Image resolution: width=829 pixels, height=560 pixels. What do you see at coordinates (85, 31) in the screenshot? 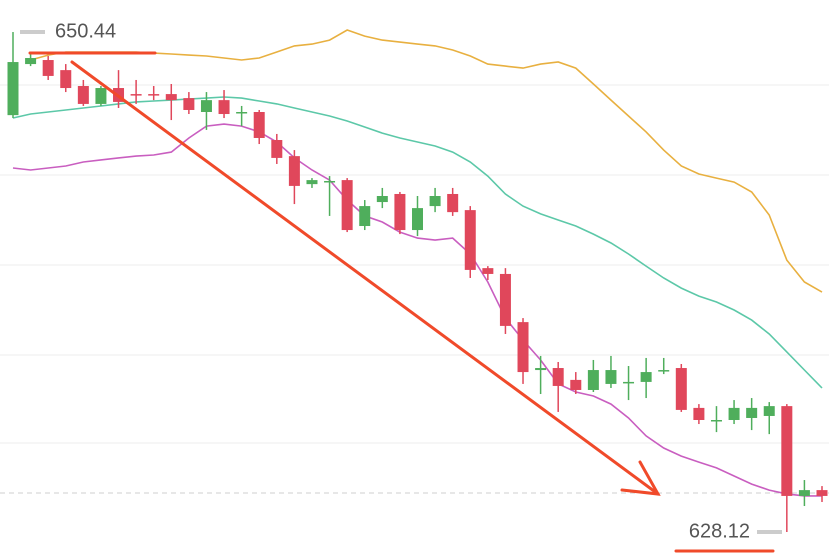
I see `high-label: 650.44` at bounding box center [85, 31].